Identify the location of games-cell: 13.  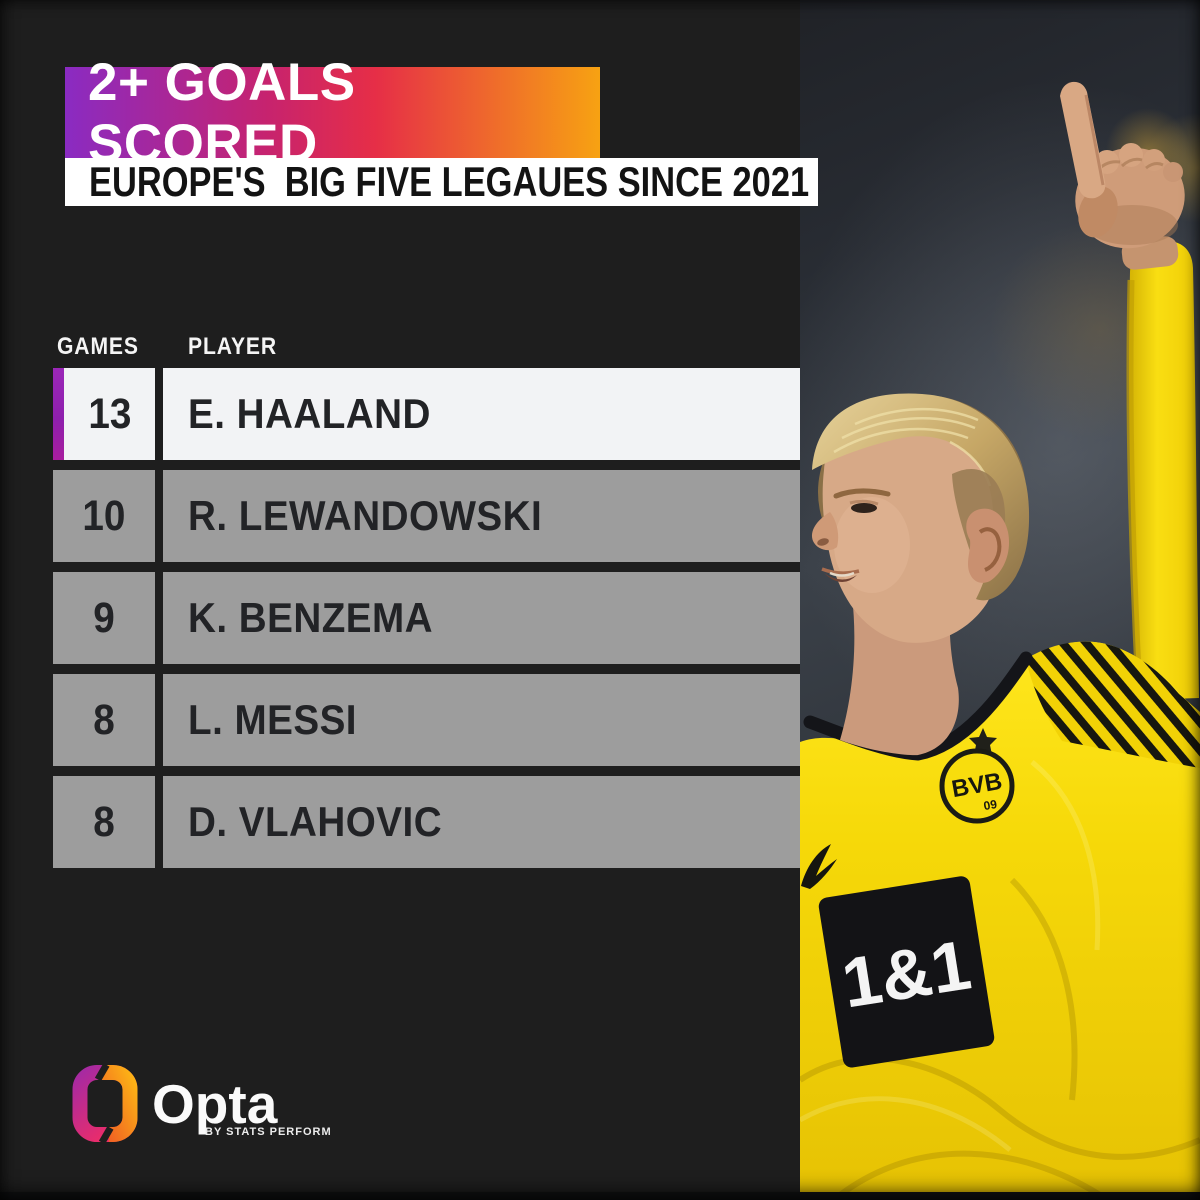
(109, 414).